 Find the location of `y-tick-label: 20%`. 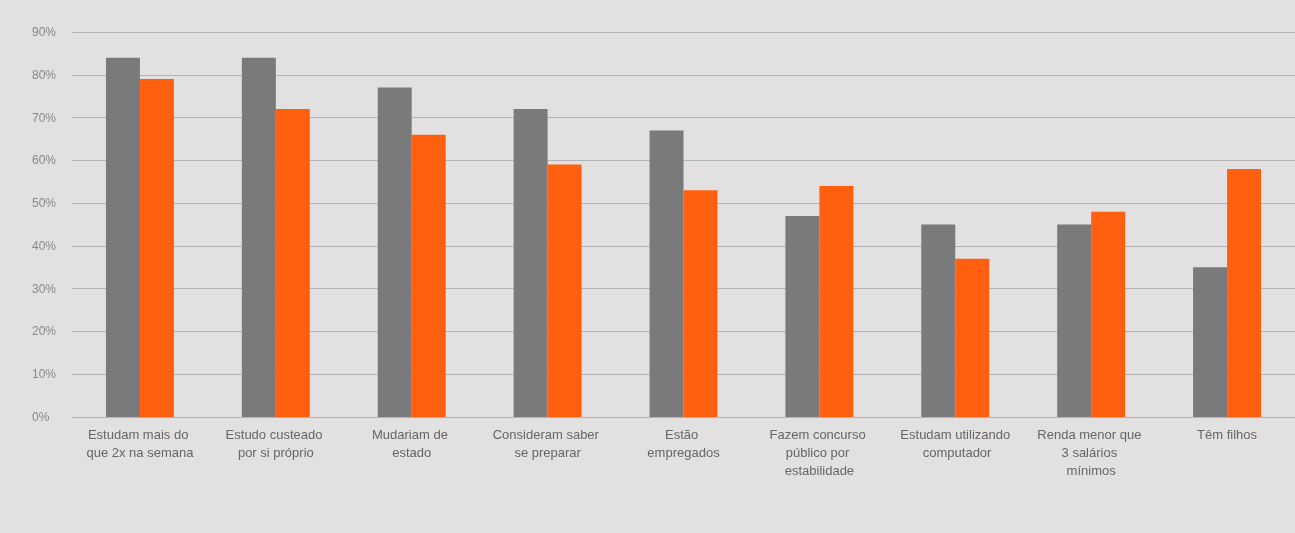

y-tick-label: 20% is located at coordinates (44, 331).